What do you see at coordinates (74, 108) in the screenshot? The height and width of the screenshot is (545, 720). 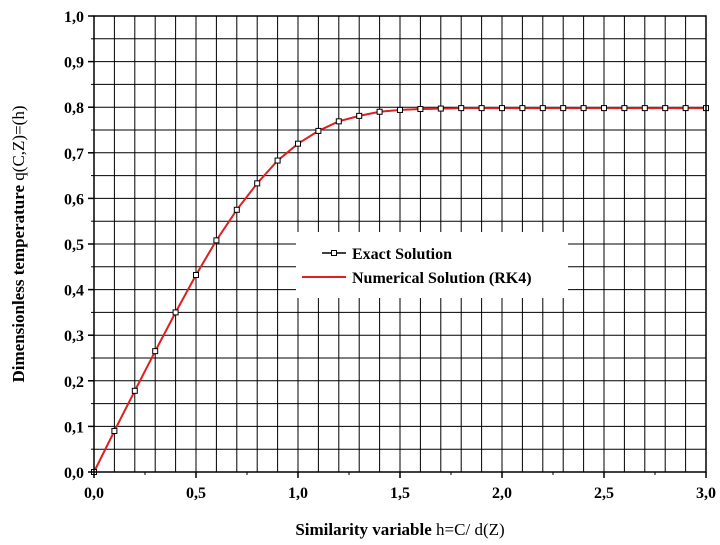 I see `y-tick-label: 0,8` at bounding box center [74, 108].